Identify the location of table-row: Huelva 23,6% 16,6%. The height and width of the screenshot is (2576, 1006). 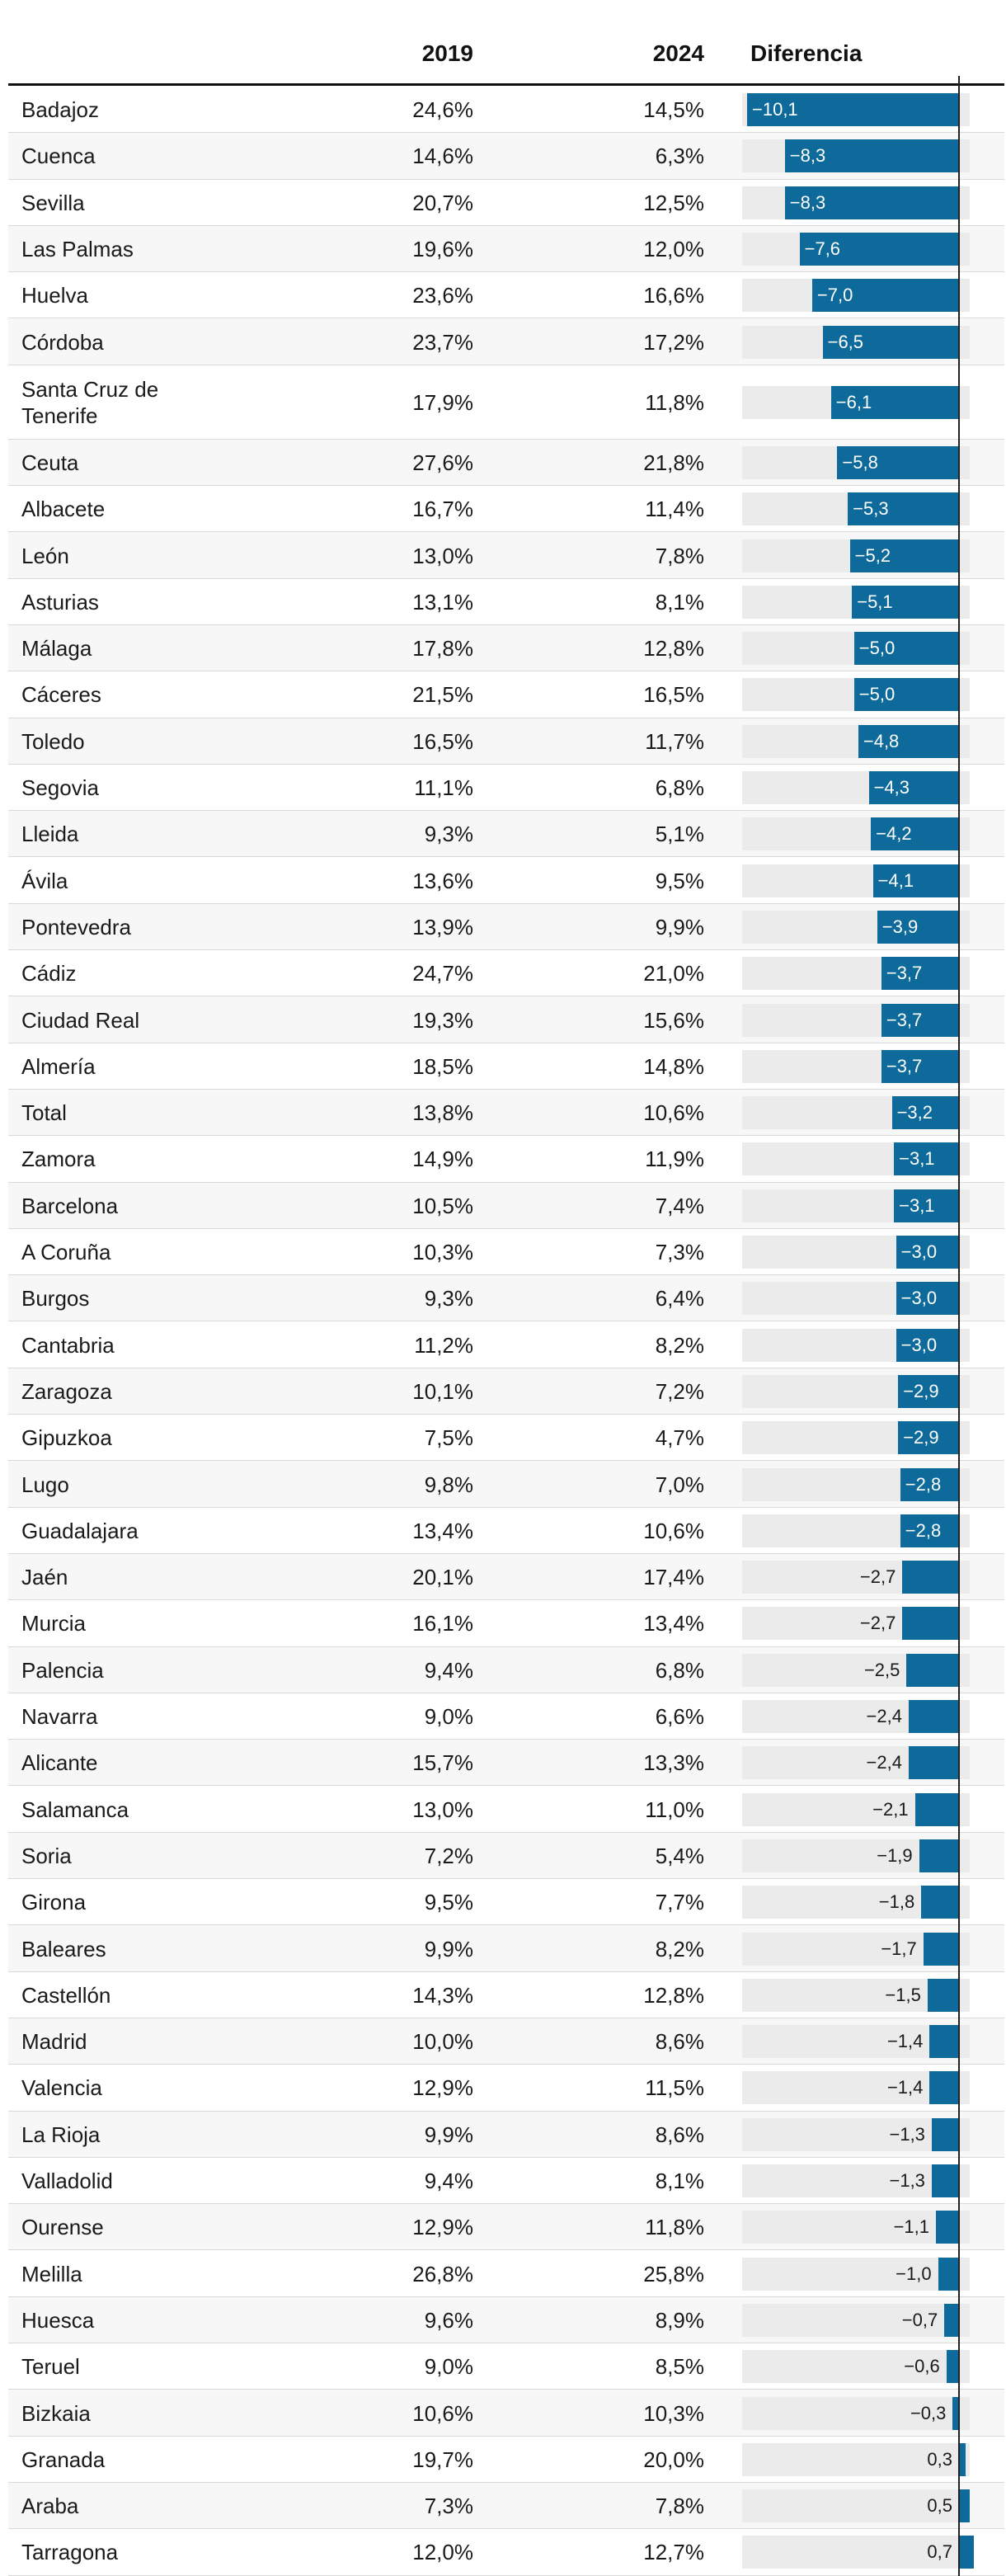
(506, 295).